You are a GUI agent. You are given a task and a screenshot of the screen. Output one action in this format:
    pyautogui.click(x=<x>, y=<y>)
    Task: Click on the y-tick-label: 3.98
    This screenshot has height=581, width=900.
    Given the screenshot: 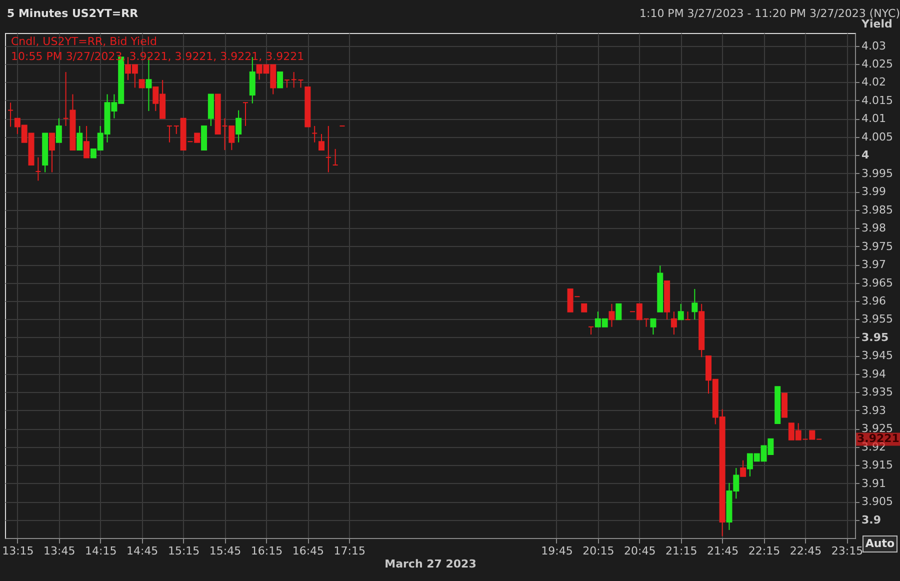 What is the action you would take?
    pyautogui.click(x=874, y=228)
    